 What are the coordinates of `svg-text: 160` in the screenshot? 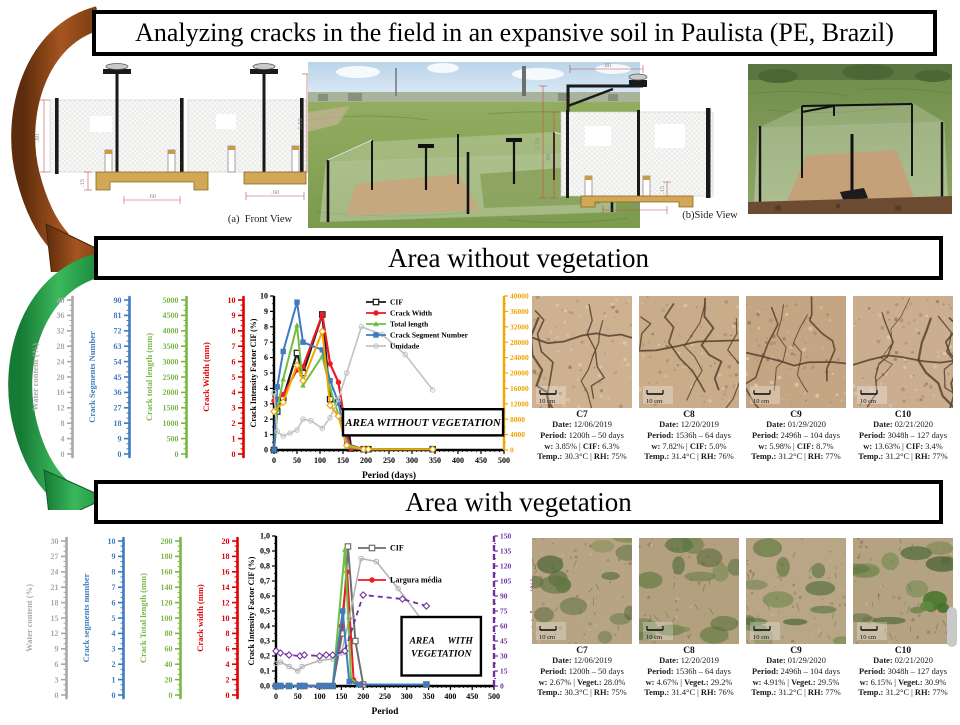 It's located at (167, 572).